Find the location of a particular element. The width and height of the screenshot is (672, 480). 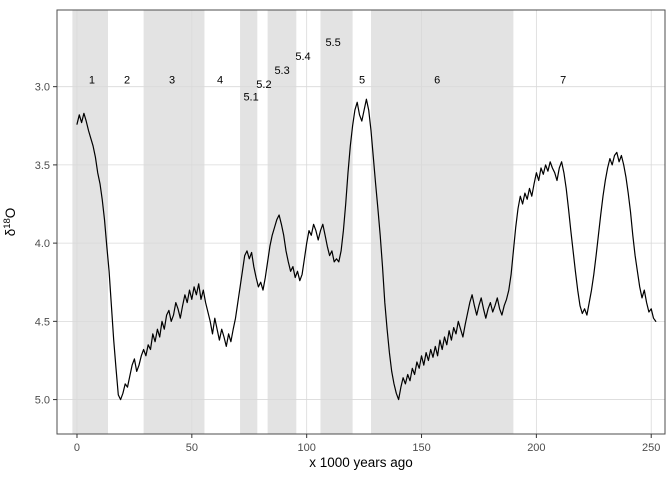

stage-label: 4 is located at coordinates (220, 81).